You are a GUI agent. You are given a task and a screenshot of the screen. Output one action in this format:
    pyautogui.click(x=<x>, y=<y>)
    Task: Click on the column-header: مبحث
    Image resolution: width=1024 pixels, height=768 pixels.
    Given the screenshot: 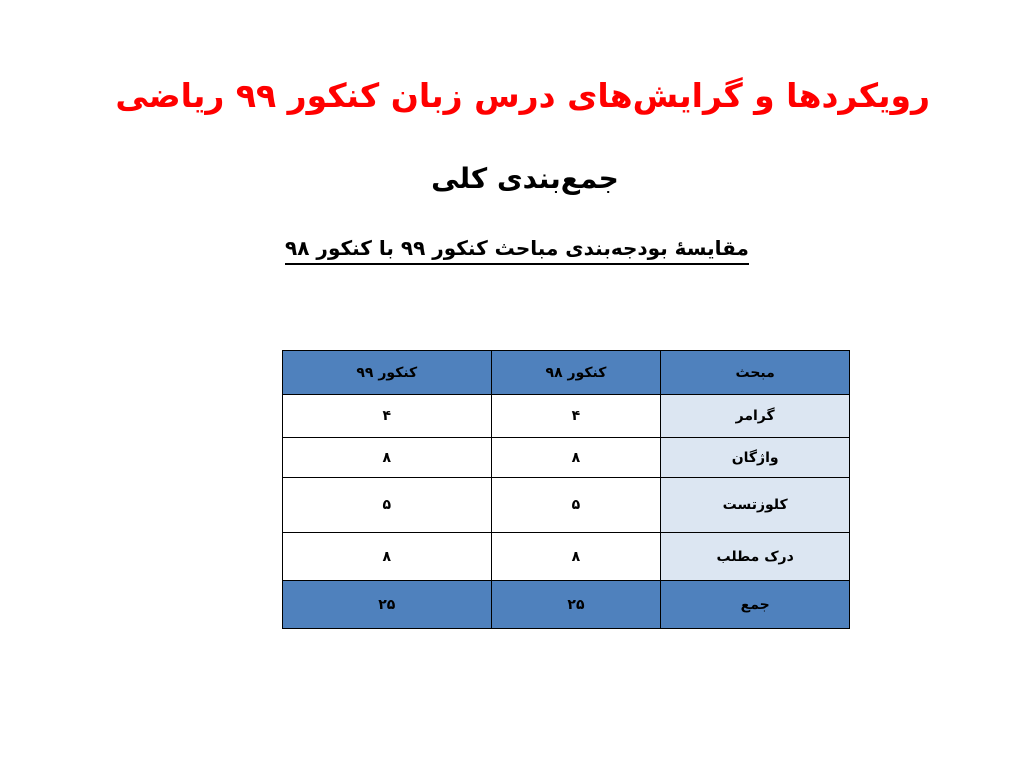 What is the action you would take?
    pyautogui.click(x=755, y=372)
    